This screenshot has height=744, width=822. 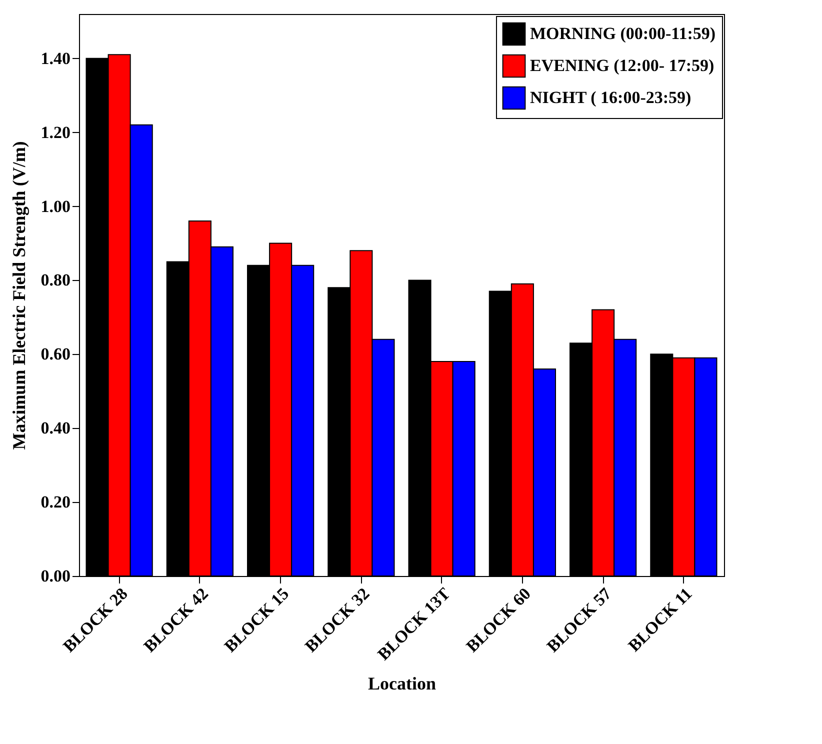 What do you see at coordinates (623, 33) in the screenshot?
I see `legend-label: MORNING (00:00-11:59)` at bounding box center [623, 33].